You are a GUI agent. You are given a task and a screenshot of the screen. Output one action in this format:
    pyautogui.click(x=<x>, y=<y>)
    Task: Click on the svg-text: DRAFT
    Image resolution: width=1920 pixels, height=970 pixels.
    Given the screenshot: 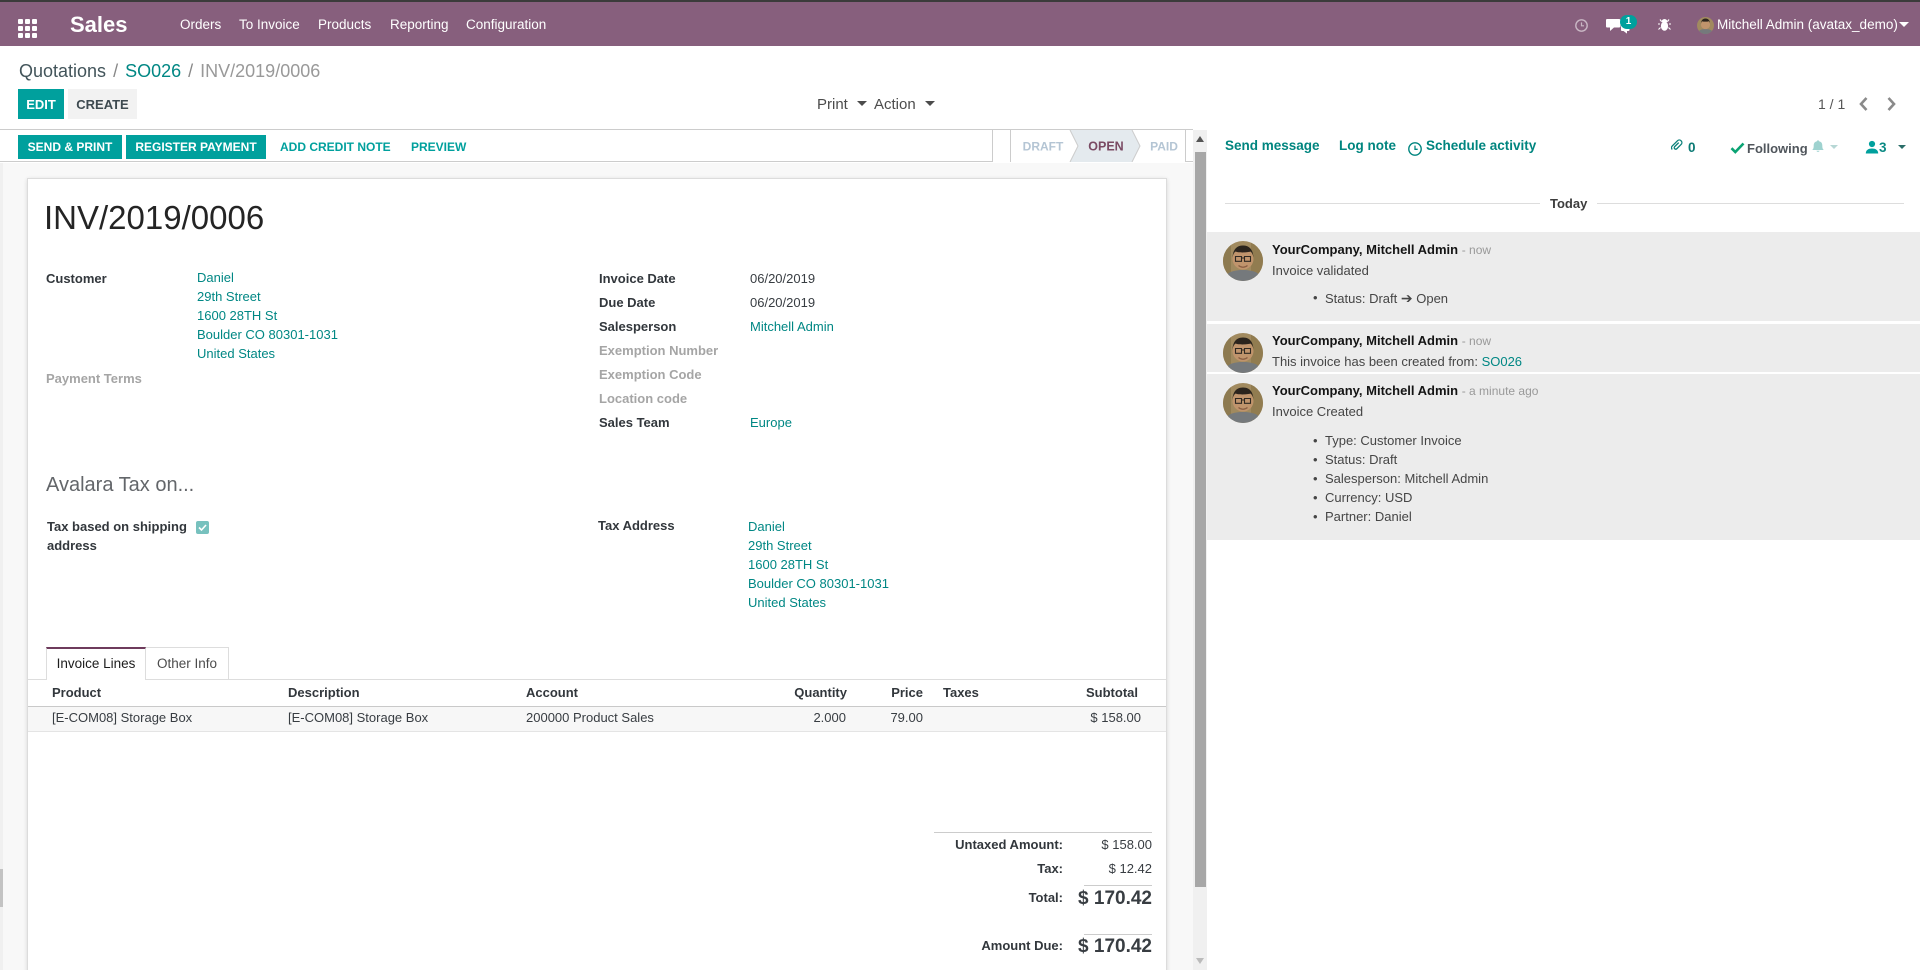 What is the action you would take?
    pyautogui.click(x=1043, y=147)
    